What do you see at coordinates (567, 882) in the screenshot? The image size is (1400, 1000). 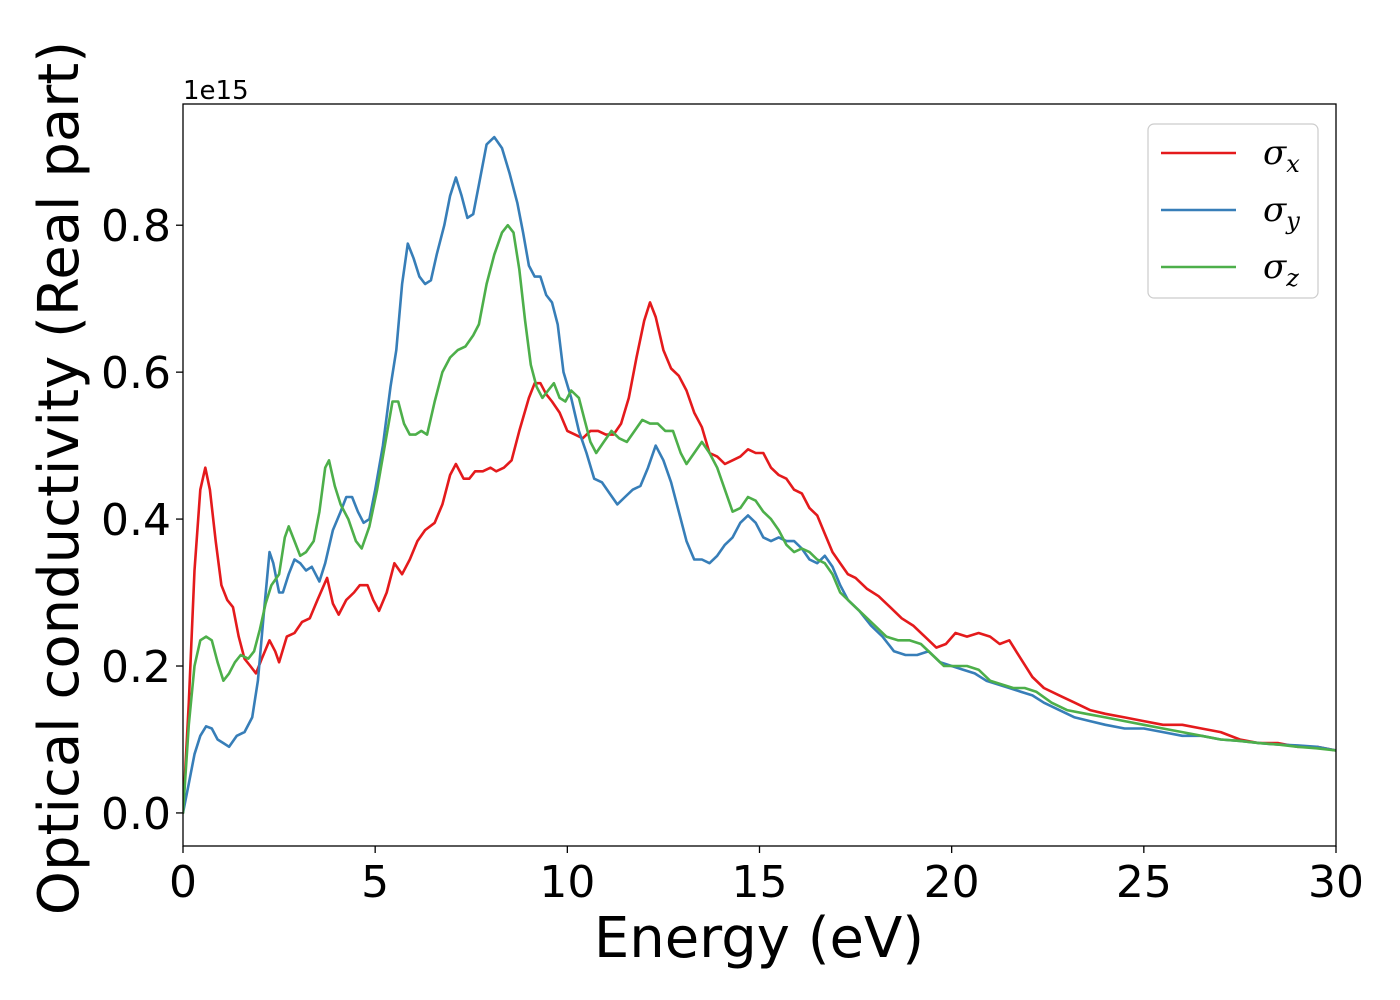 I see `x-tick-label: 10` at bounding box center [567, 882].